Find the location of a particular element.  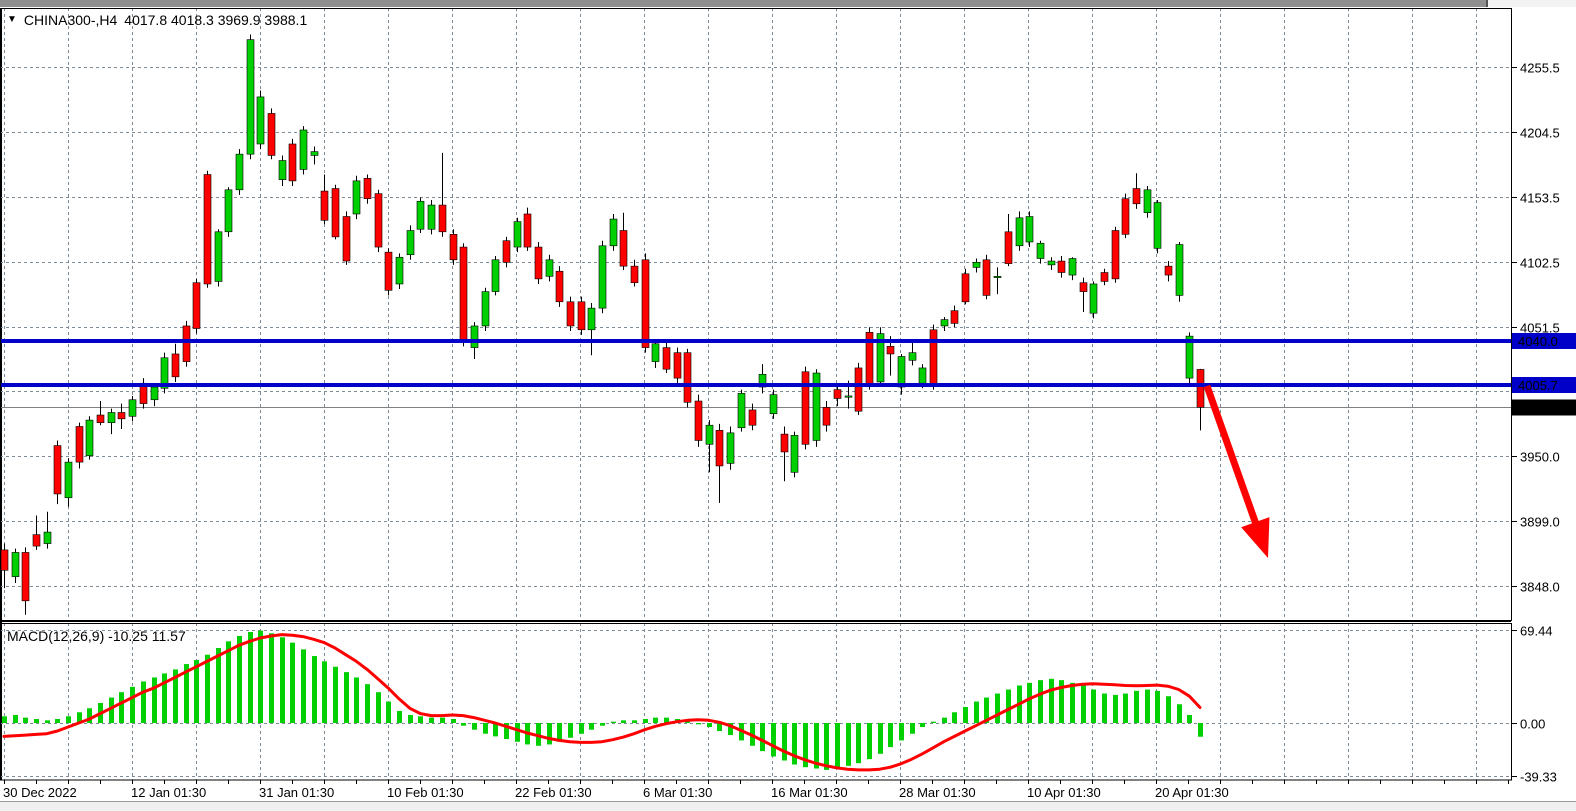

time-axis-label: 22 Feb 01:30 is located at coordinates (553, 792).